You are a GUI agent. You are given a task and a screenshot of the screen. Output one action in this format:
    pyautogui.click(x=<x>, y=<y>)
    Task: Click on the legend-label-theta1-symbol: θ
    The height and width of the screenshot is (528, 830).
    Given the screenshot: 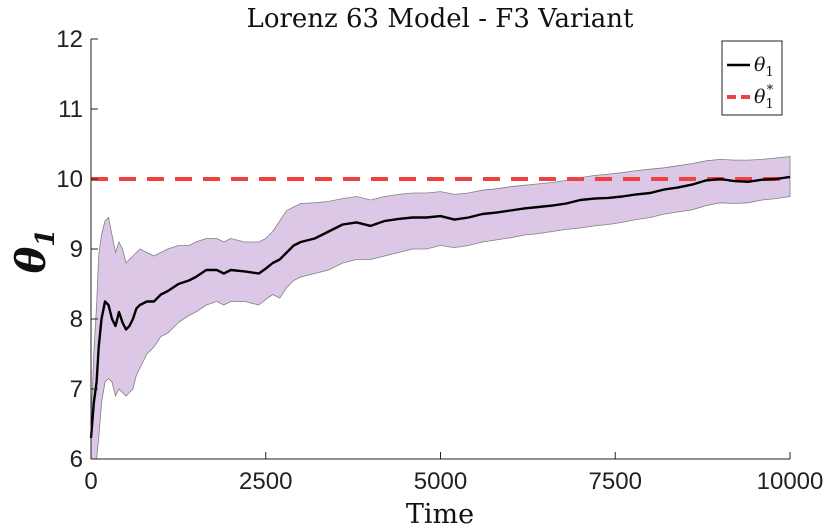 What is the action you would take?
    pyautogui.click(x=760, y=65)
    